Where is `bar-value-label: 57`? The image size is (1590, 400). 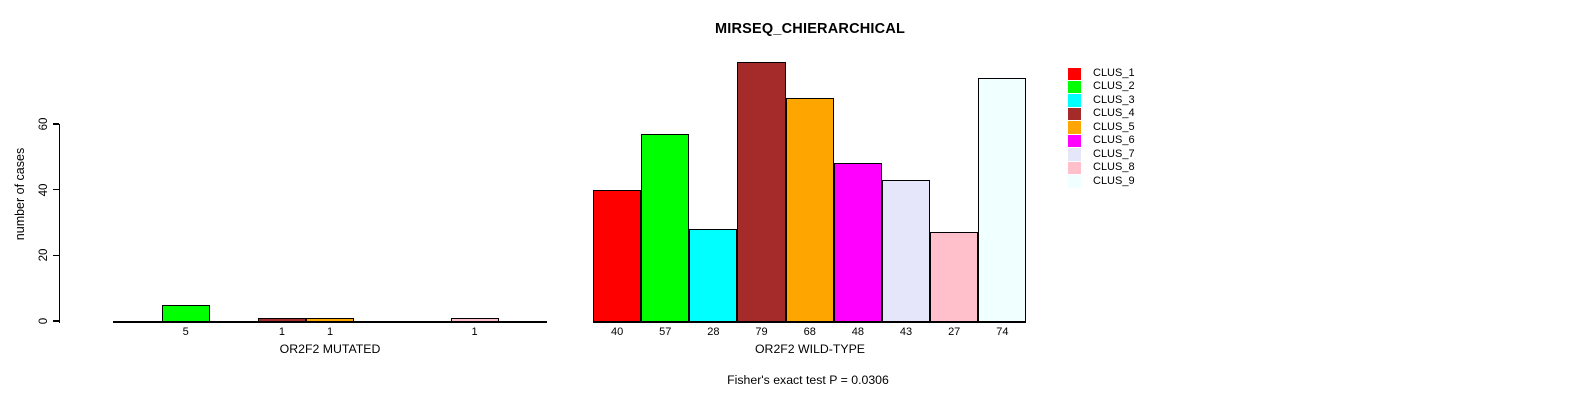
bar-value-label: 57 is located at coordinates (665, 332).